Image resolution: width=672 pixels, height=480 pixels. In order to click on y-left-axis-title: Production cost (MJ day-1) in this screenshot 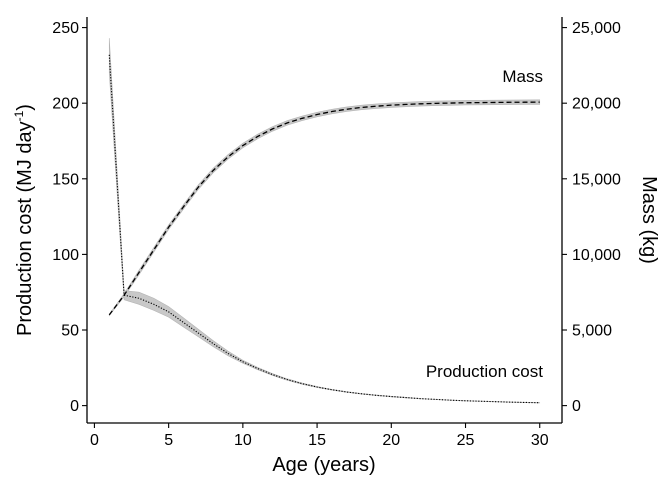, I will do `click(24, 220)`.